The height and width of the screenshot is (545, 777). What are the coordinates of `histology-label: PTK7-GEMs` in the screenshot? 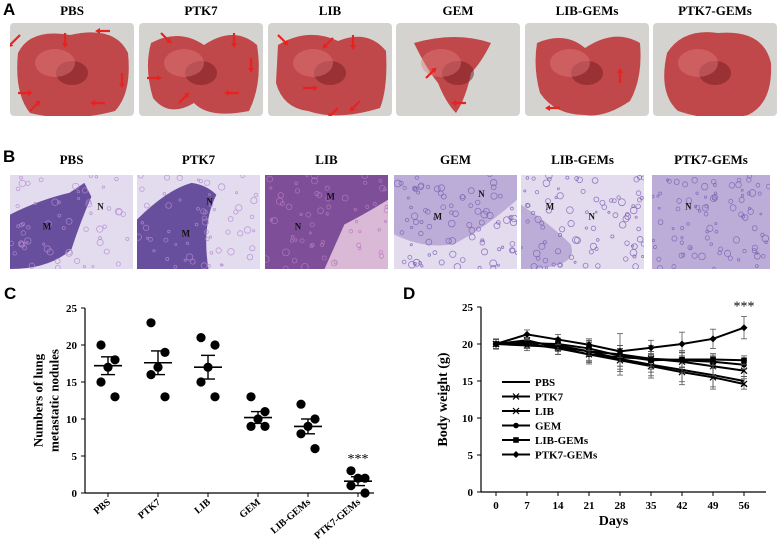 It's located at (711, 159).